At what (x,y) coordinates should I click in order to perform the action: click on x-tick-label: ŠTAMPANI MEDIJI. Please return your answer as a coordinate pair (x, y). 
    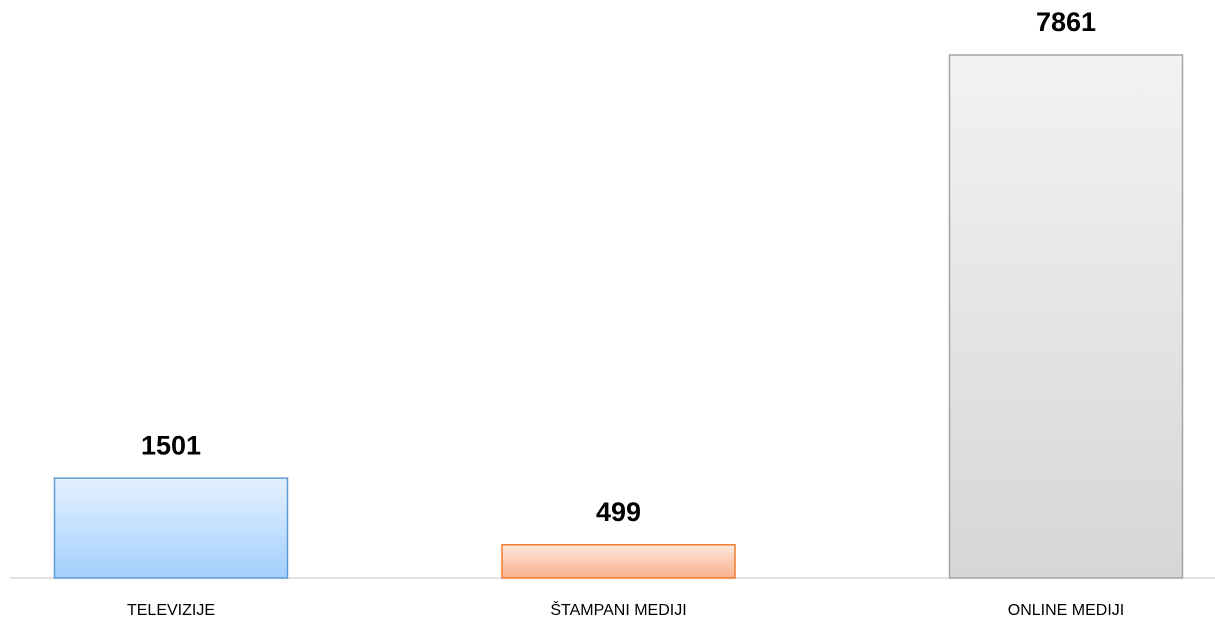
    Looking at the image, I should click on (618, 609).